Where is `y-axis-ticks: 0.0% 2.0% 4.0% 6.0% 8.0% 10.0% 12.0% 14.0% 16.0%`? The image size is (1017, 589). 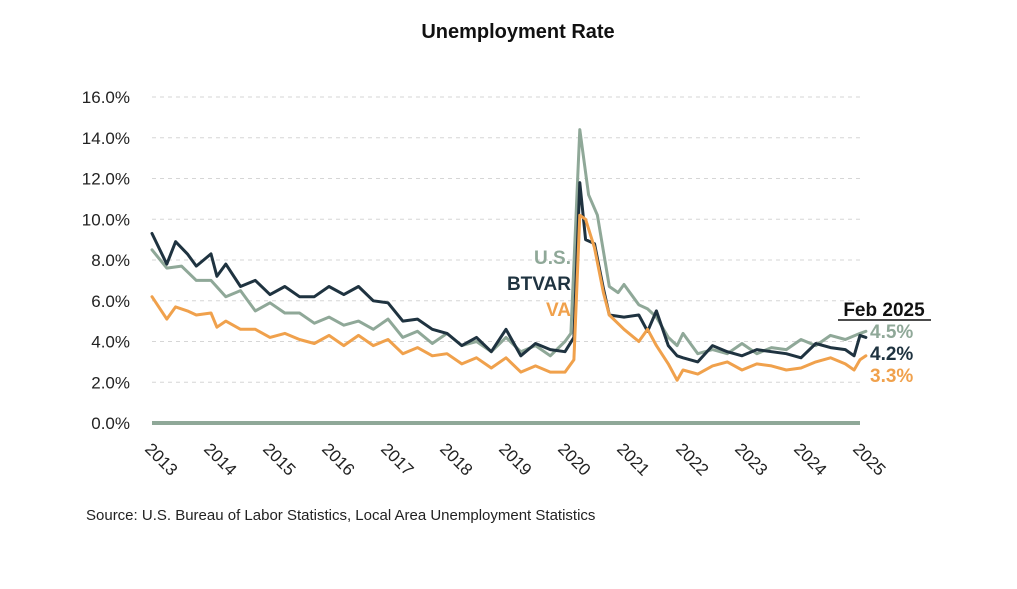 y-axis-ticks: 0.0% 2.0% 4.0% 6.0% 8.0% 10.0% 12.0% 14.0% 16.0% is located at coordinates (106, 260).